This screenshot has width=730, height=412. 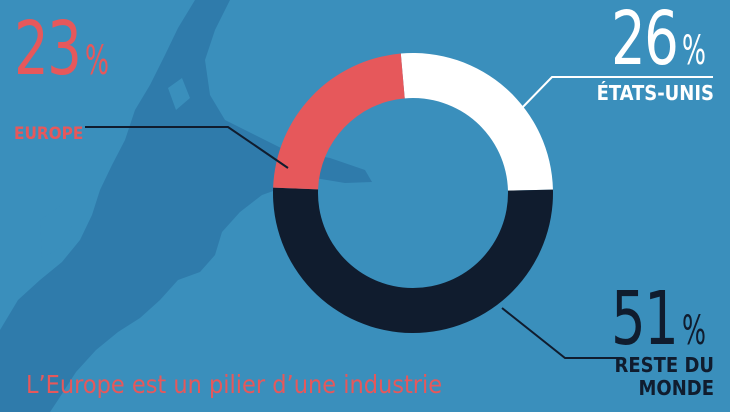 What do you see at coordinates (187, 147) in the screenshot?
I see `leader-line-europe` at bounding box center [187, 147].